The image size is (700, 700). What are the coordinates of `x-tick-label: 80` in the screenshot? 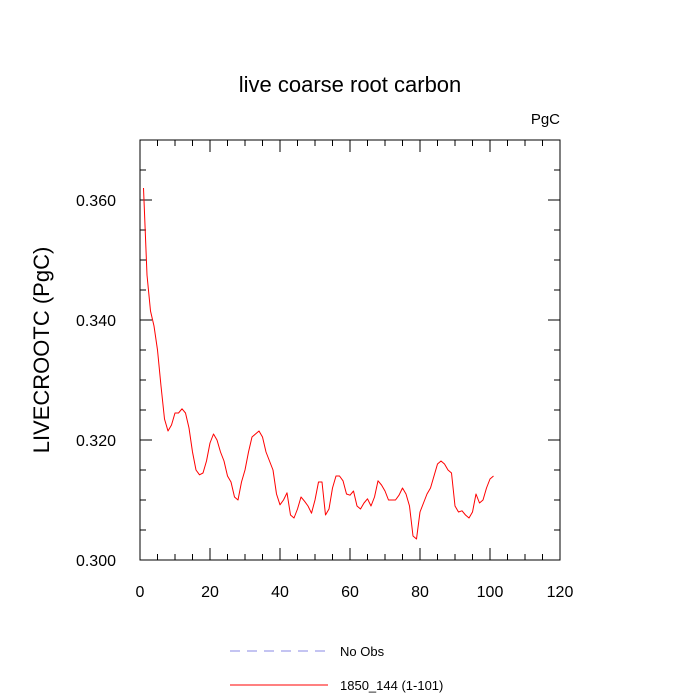 It's located at (420, 592).